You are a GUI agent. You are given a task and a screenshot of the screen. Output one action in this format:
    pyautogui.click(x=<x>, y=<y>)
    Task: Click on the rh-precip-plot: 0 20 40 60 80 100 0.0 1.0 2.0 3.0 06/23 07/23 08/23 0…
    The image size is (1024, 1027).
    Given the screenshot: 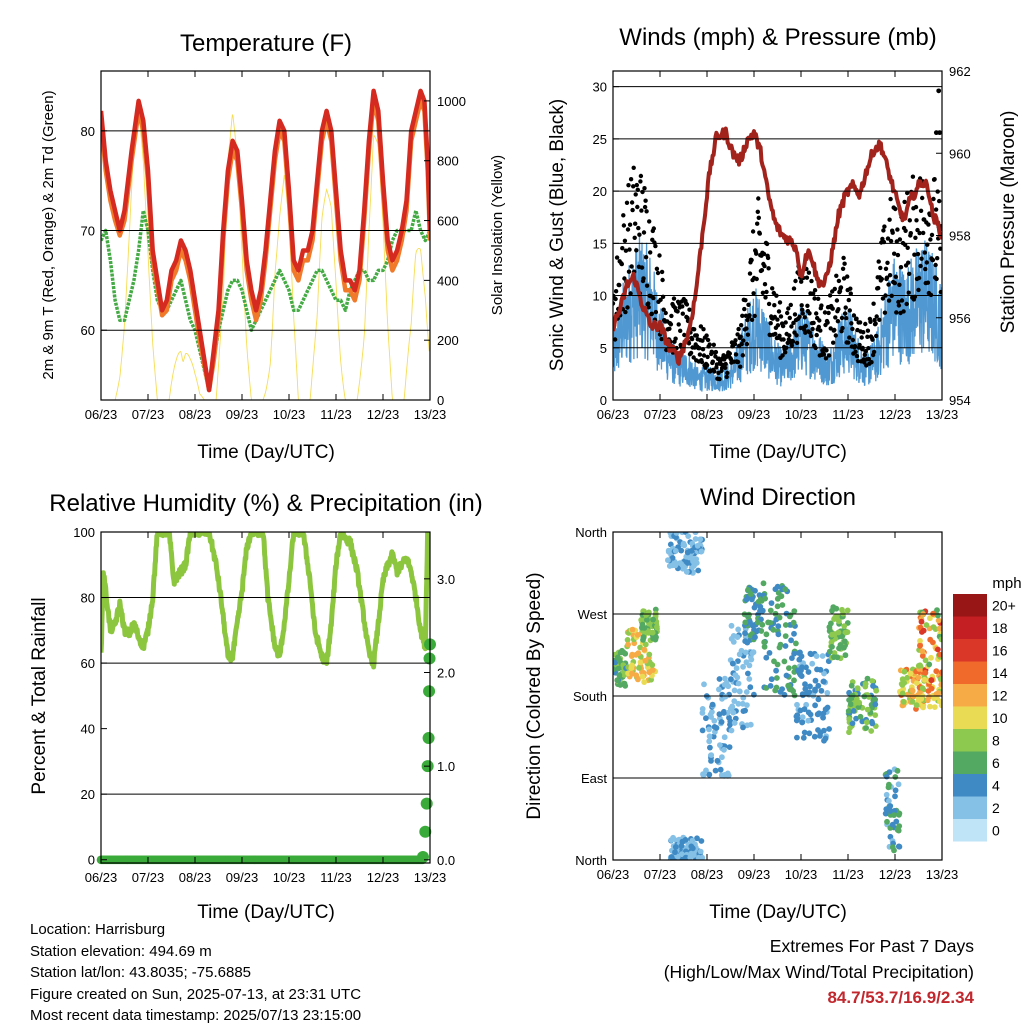 What is the action you would take?
    pyautogui.click(x=264, y=705)
    